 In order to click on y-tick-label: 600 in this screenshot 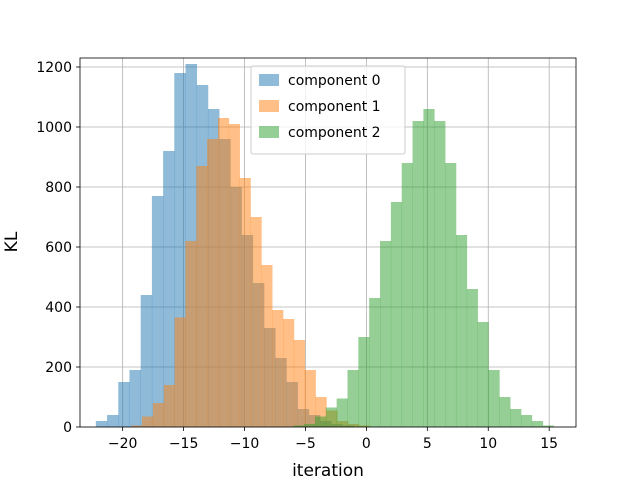, I will do `click(58, 248)`.